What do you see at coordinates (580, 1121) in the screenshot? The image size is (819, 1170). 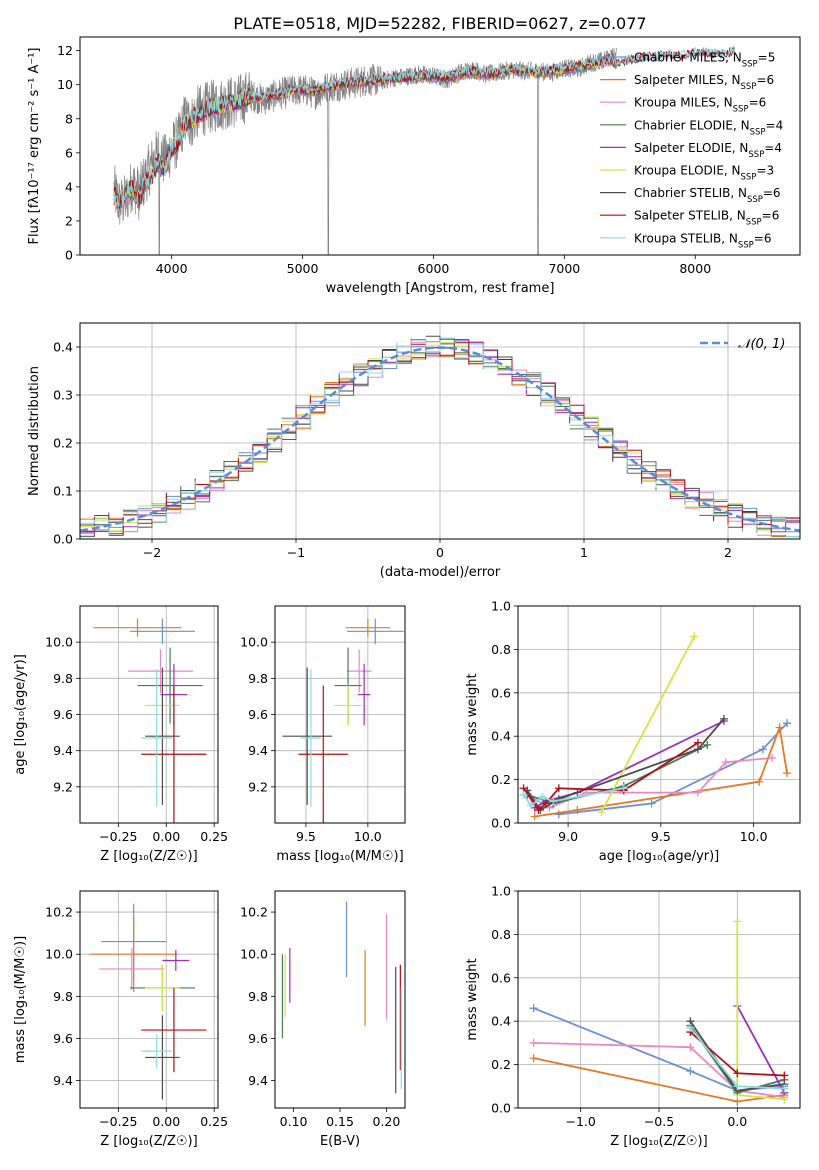 I see `x-tick-label: −1.0` at bounding box center [580, 1121].